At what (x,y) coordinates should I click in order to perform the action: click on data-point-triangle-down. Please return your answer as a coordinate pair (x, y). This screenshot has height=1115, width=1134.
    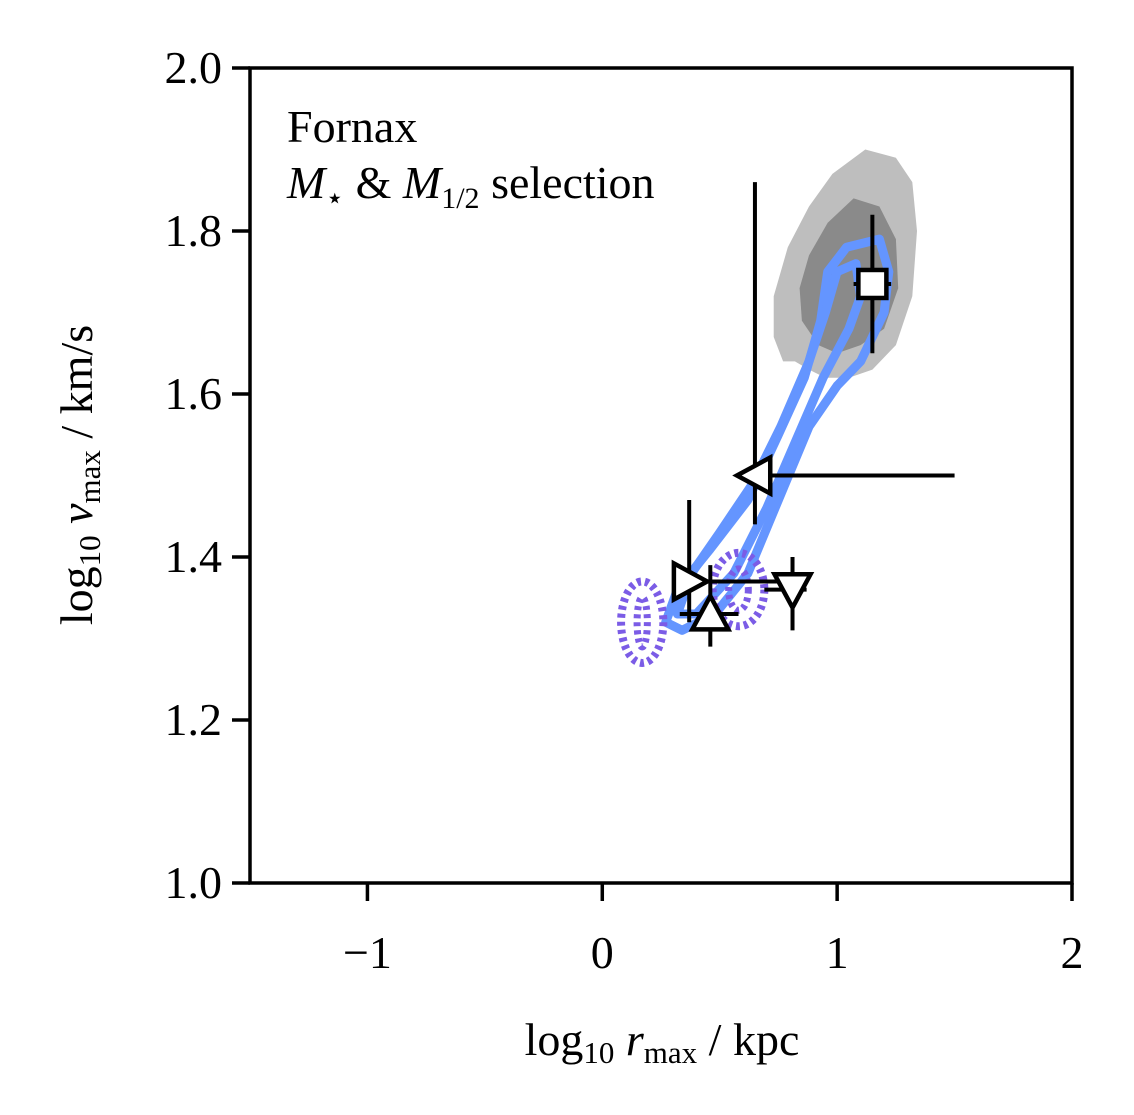
    Looking at the image, I should click on (789, 594).